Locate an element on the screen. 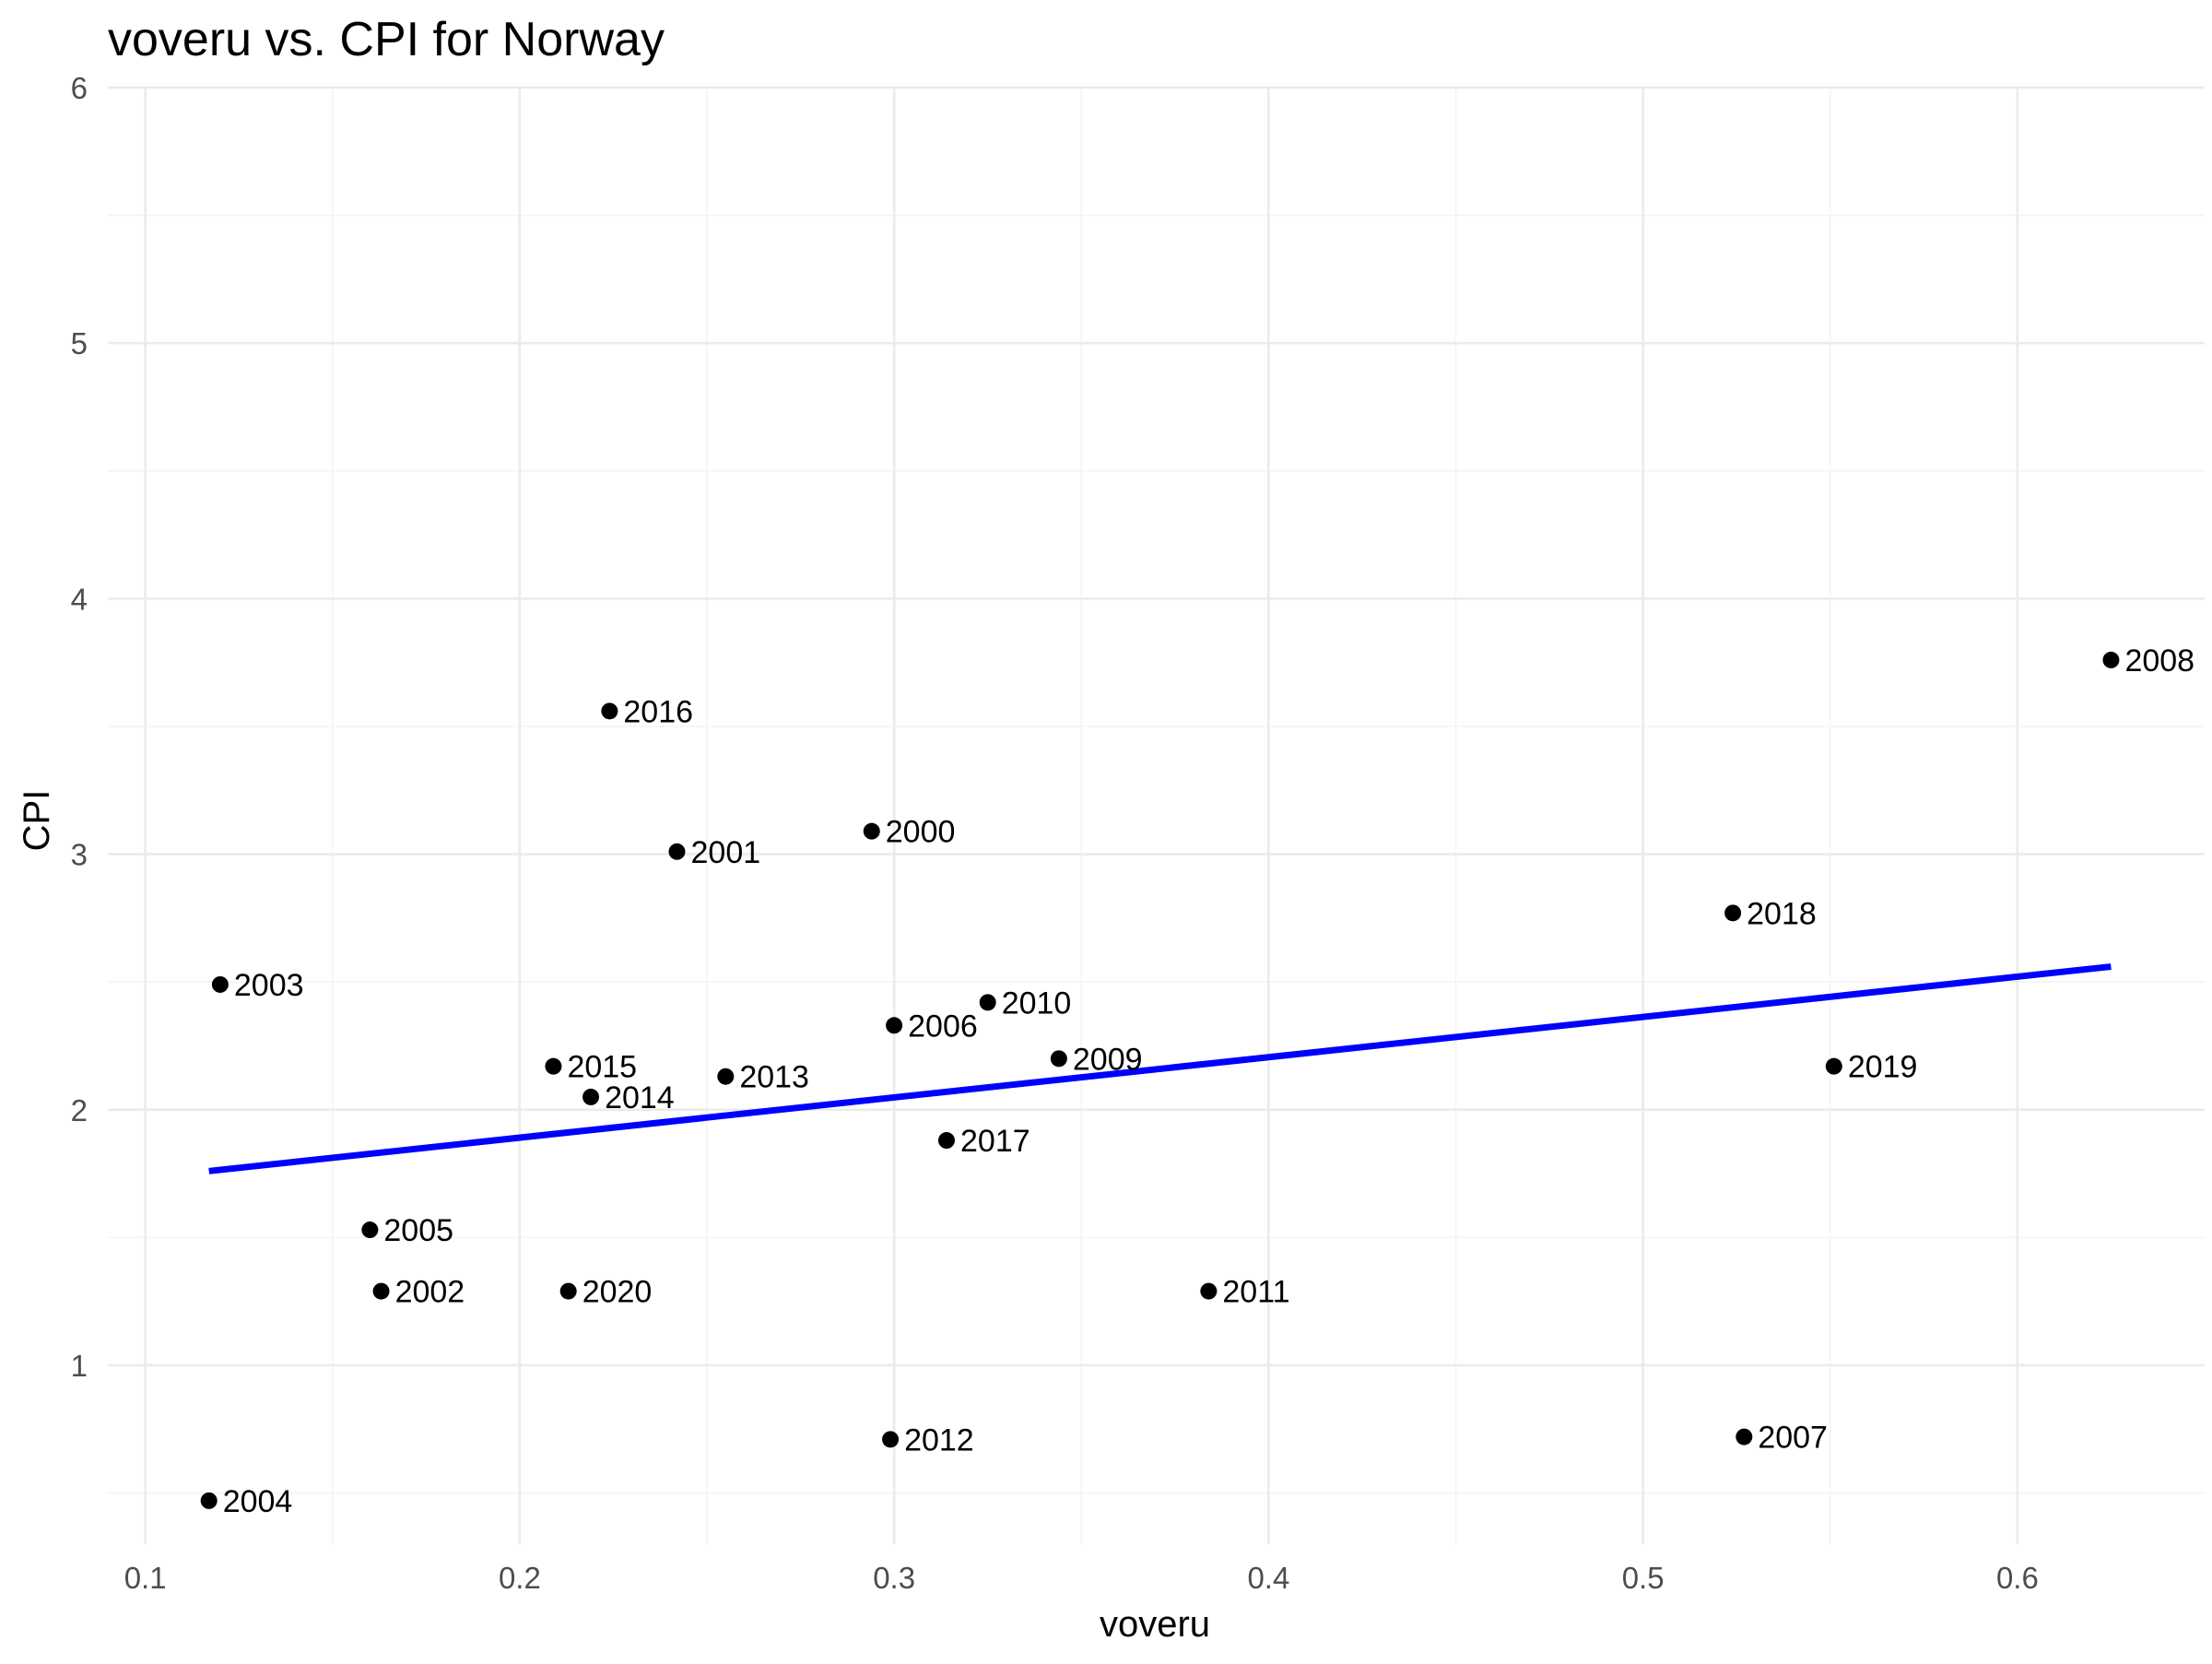 Image resolution: width=2212 pixels, height=1664 pixels. point-label-2001: 2001 is located at coordinates (726, 852).